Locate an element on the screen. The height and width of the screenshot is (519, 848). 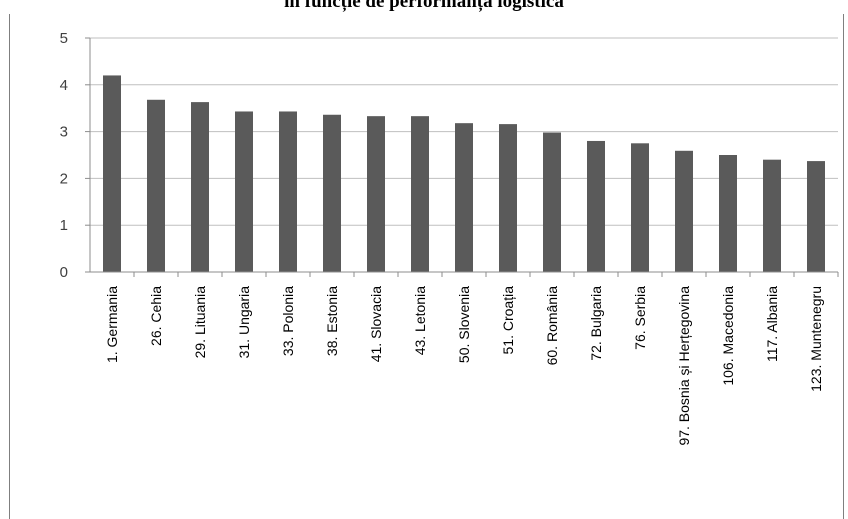
x-category-label: 117. Albania is located at coordinates (772, 324).